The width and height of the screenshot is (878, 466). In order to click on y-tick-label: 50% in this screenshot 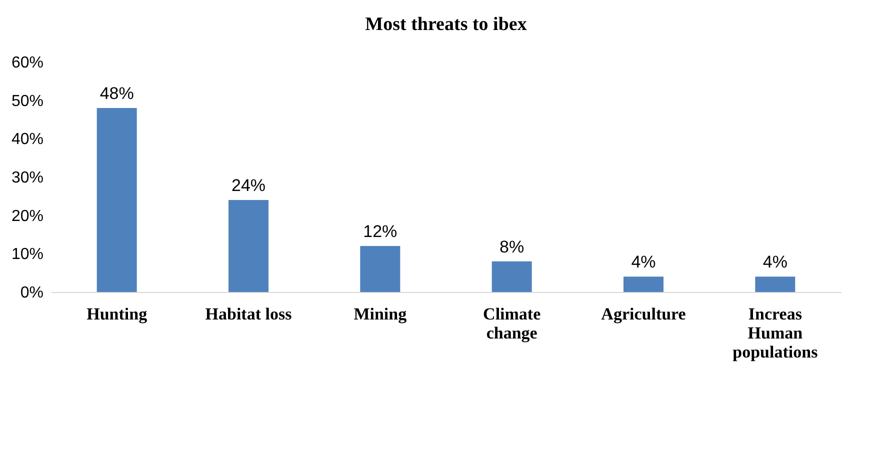, I will do `click(27, 101)`.